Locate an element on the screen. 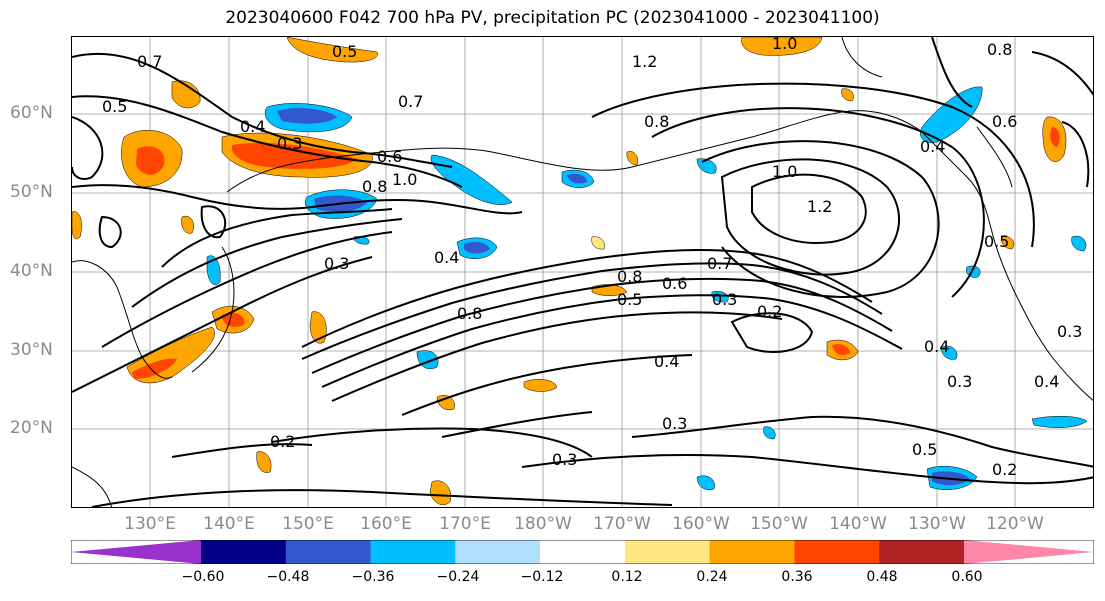  lat-label-50n: 50°N is located at coordinates (31, 192).